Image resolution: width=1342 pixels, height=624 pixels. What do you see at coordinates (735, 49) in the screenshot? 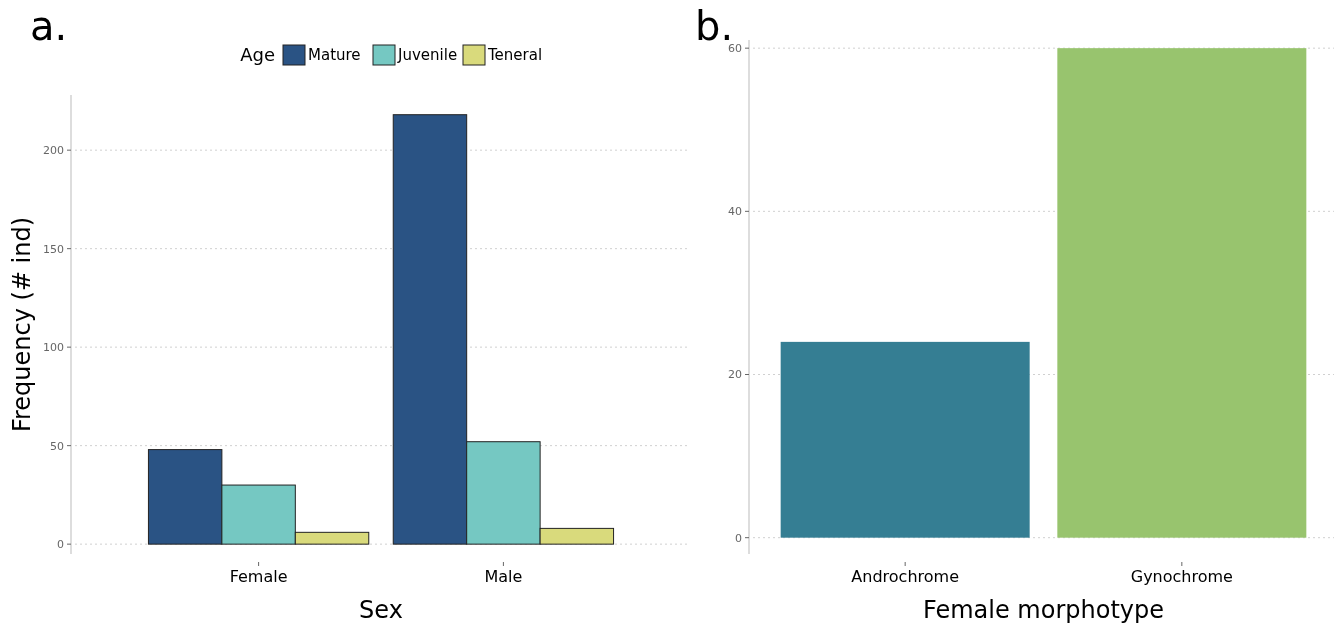
I see `y-tick-label: 60` at bounding box center [735, 49].